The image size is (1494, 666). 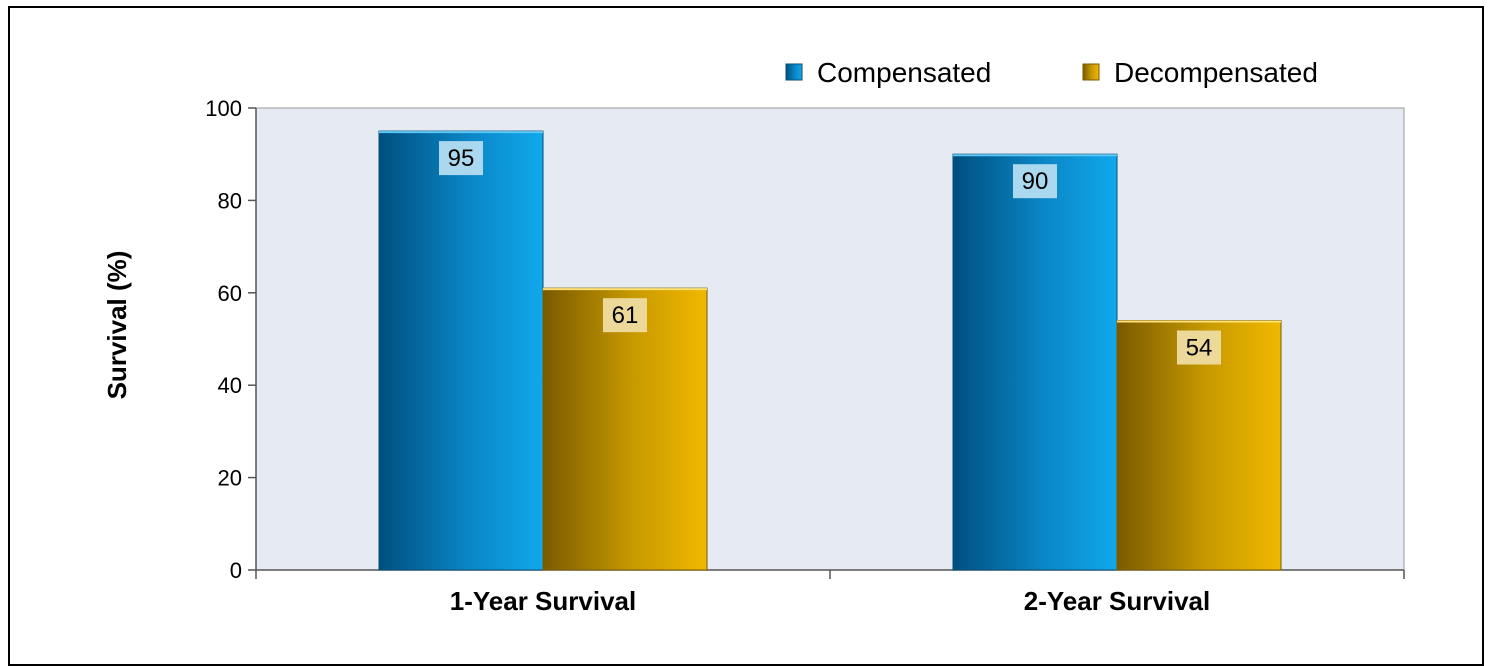 I want to click on y-tick-label: 80, so click(x=230, y=200).